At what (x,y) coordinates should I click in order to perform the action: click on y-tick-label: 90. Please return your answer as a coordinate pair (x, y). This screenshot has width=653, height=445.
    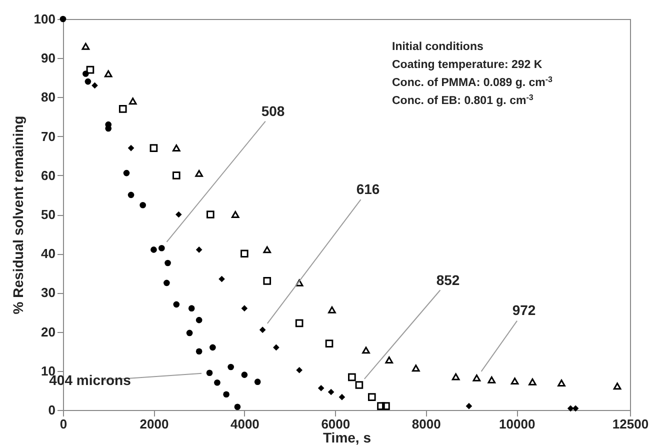
    Looking at the image, I should click on (48, 58).